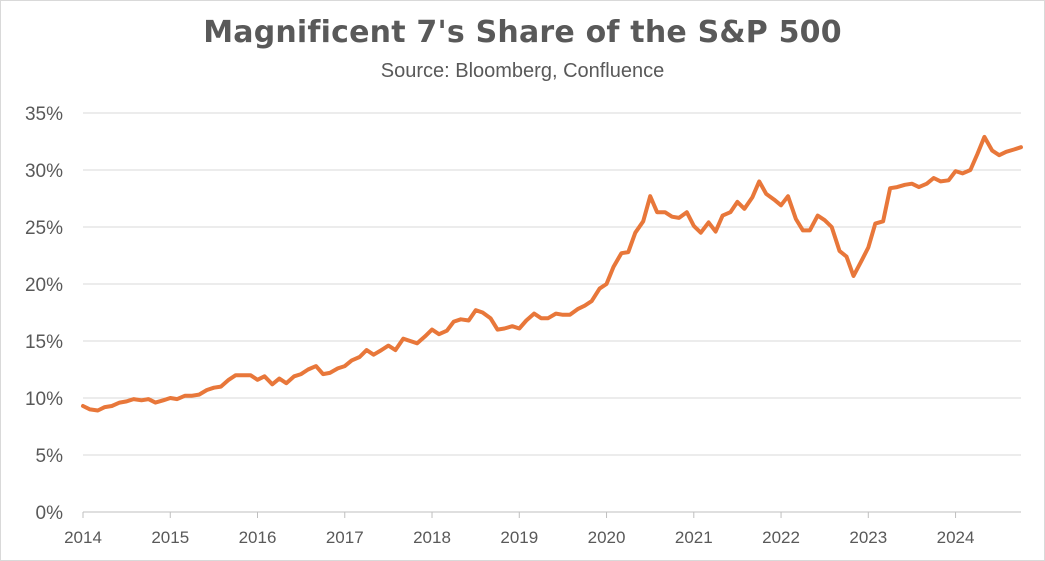 Image resolution: width=1045 pixels, height=561 pixels. Describe the element at coordinates (44, 285) in the screenshot. I see `y-tick-label: 20%` at that location.